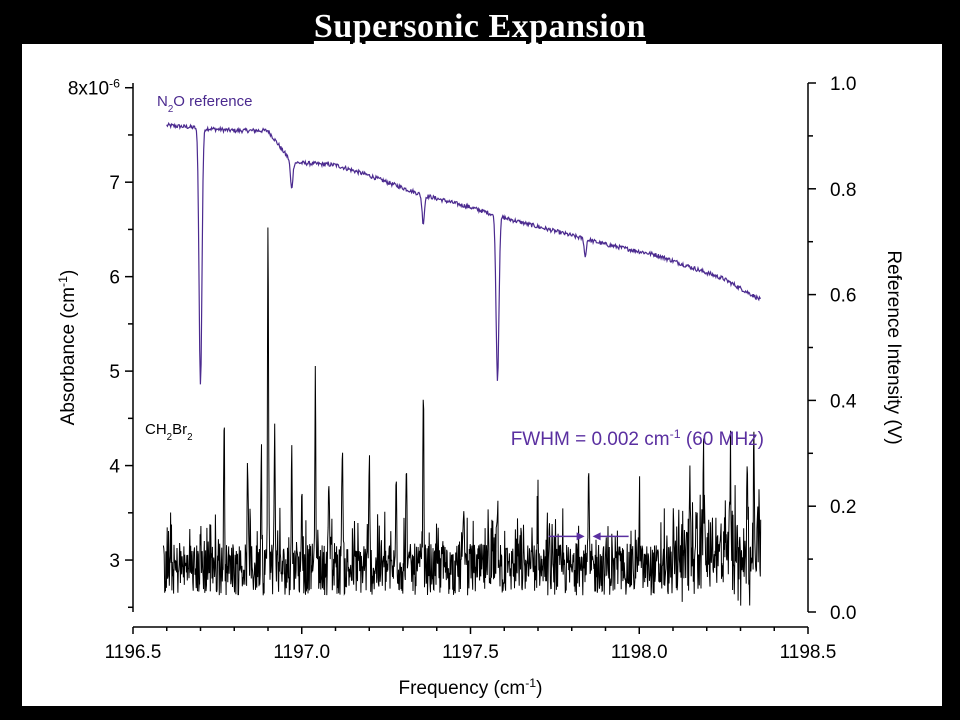  What do you see at coordinates (596, 536) in the screenshot?
I see `fwhm-arrow-right-head` at bounding box center [596, 536].